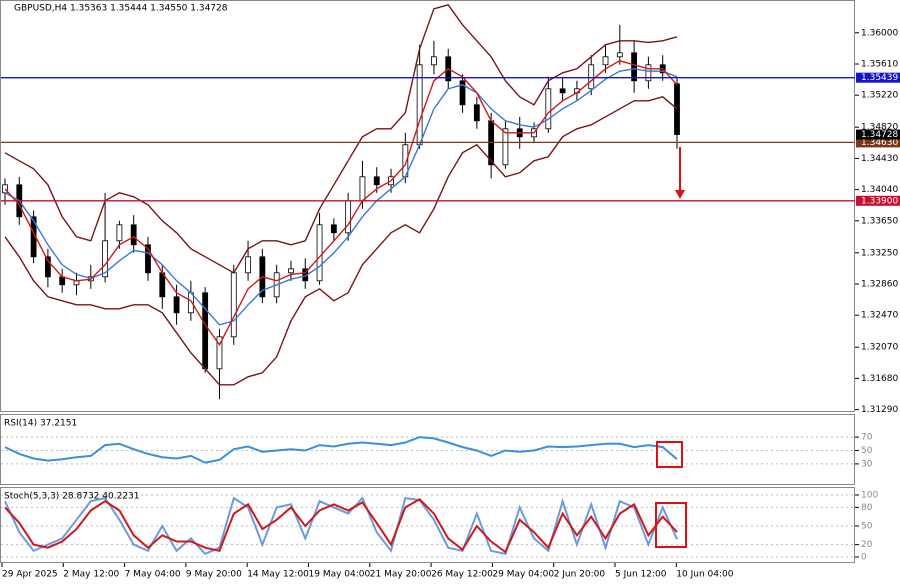 The height and width of the screenshot is (584, 900). What do you see at coordinates (867, 464) in the screenshot?
I see `y-tick-label: 30` at bounding box center [867, 464].